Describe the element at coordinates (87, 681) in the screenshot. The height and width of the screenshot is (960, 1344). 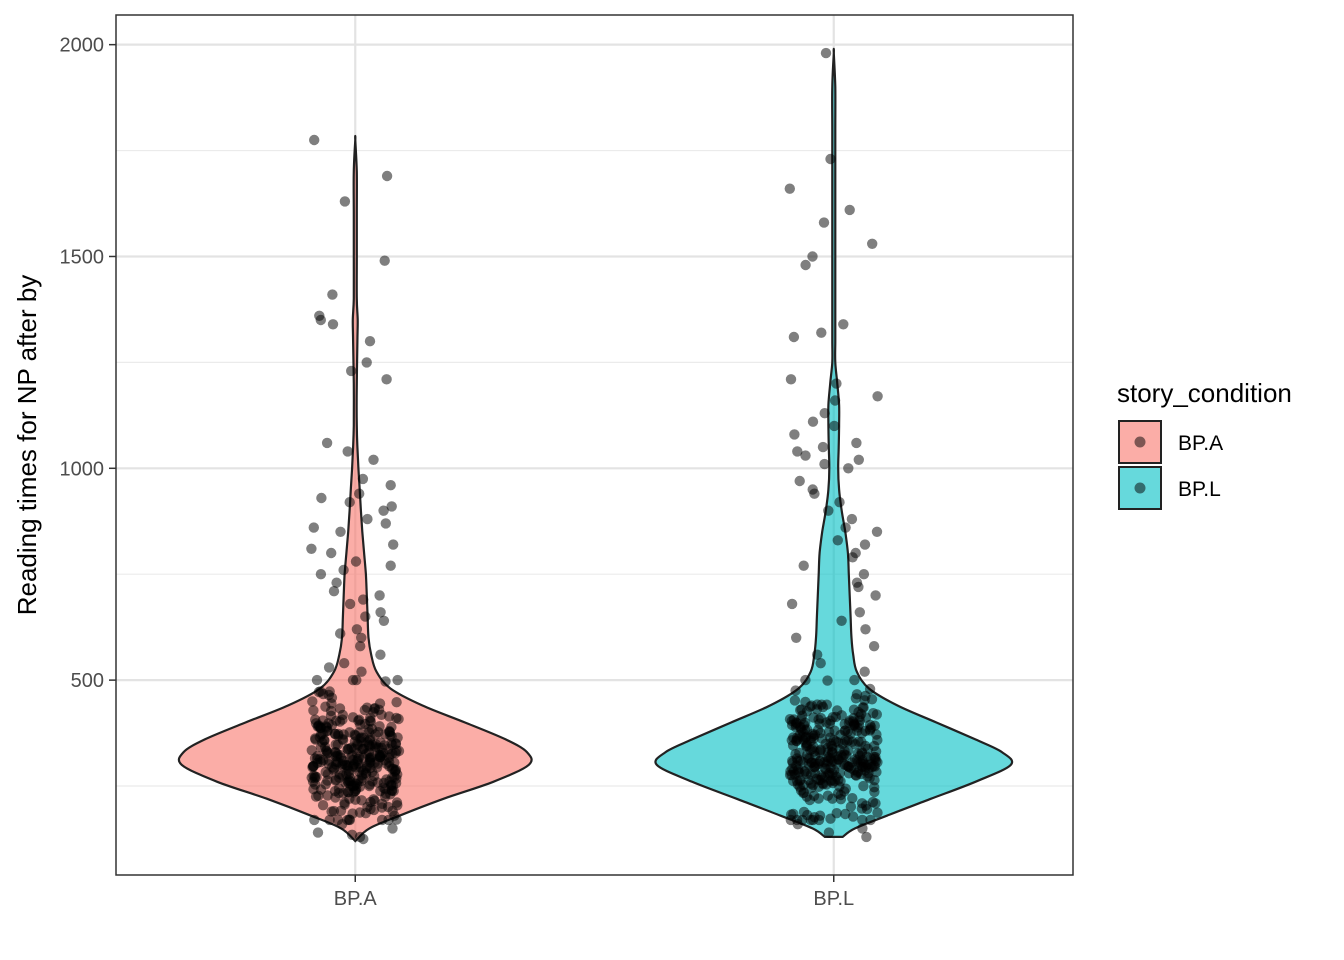
I see `y-tick-label: 500` at that location.